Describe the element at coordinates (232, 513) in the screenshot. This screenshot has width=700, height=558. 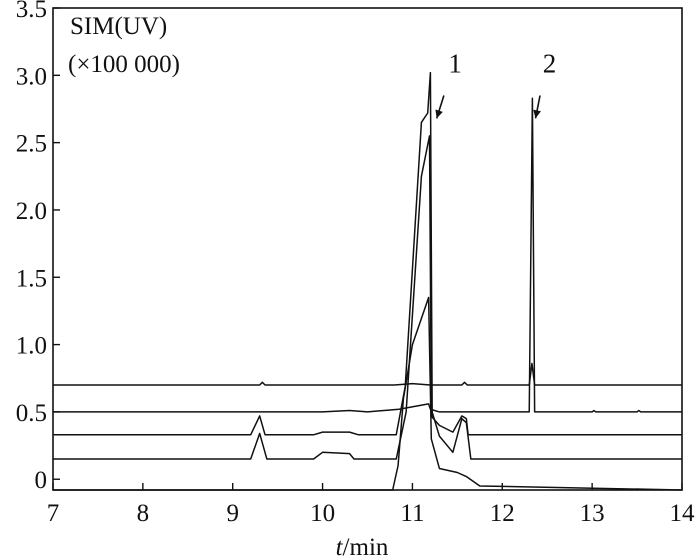
I see `x-tick-label: 9` at that location.